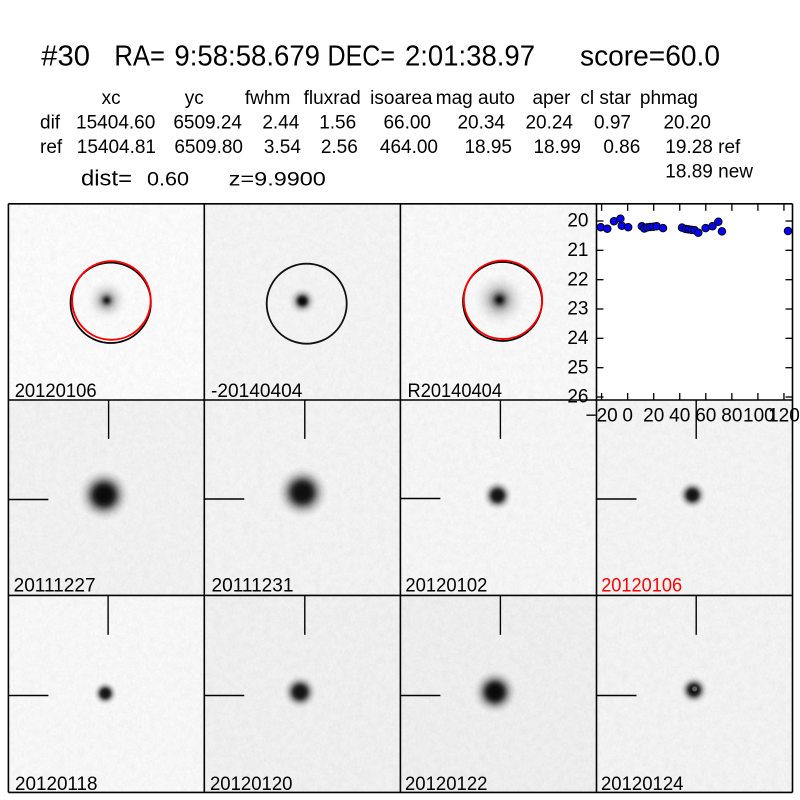 The height and width of the screenshot is (800, 800). I want to click on svg-text: 21, so click(577, 250).